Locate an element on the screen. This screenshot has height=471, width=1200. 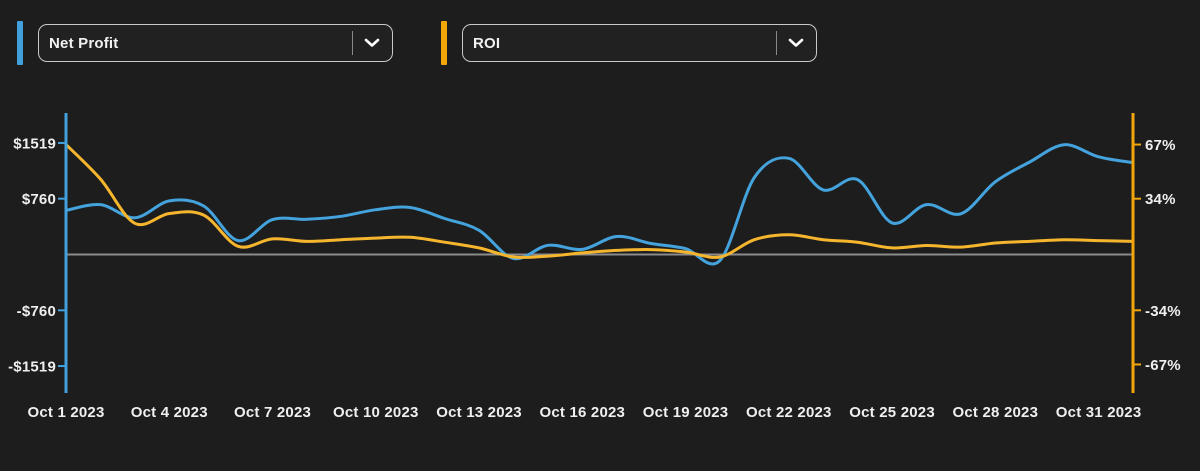
x-axis-tick-label: Oct 16 2023 is located at coordinates (582, 412).